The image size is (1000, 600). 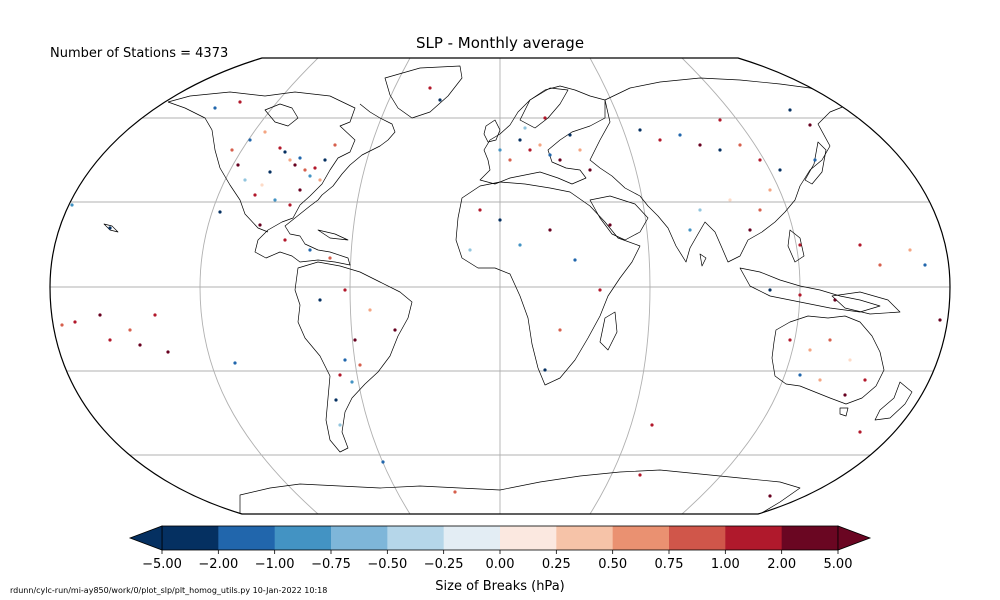 I want to click on station-count-label: Number of Stations = 4373, so click(x=139, y=53).